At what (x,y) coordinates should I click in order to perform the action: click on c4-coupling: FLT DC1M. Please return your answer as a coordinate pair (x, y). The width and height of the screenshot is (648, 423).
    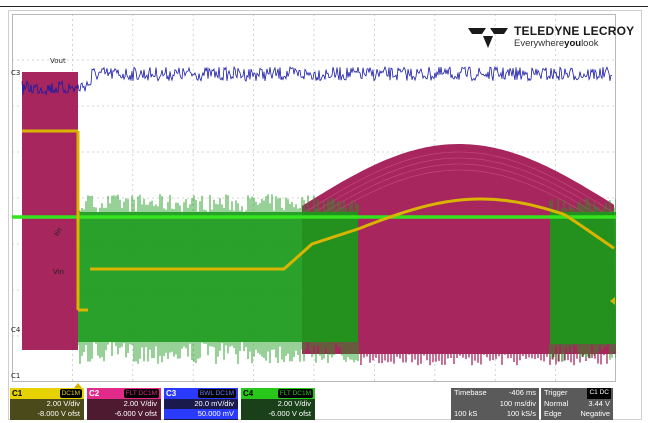
    Looking at the image, I should click on (295, 393).